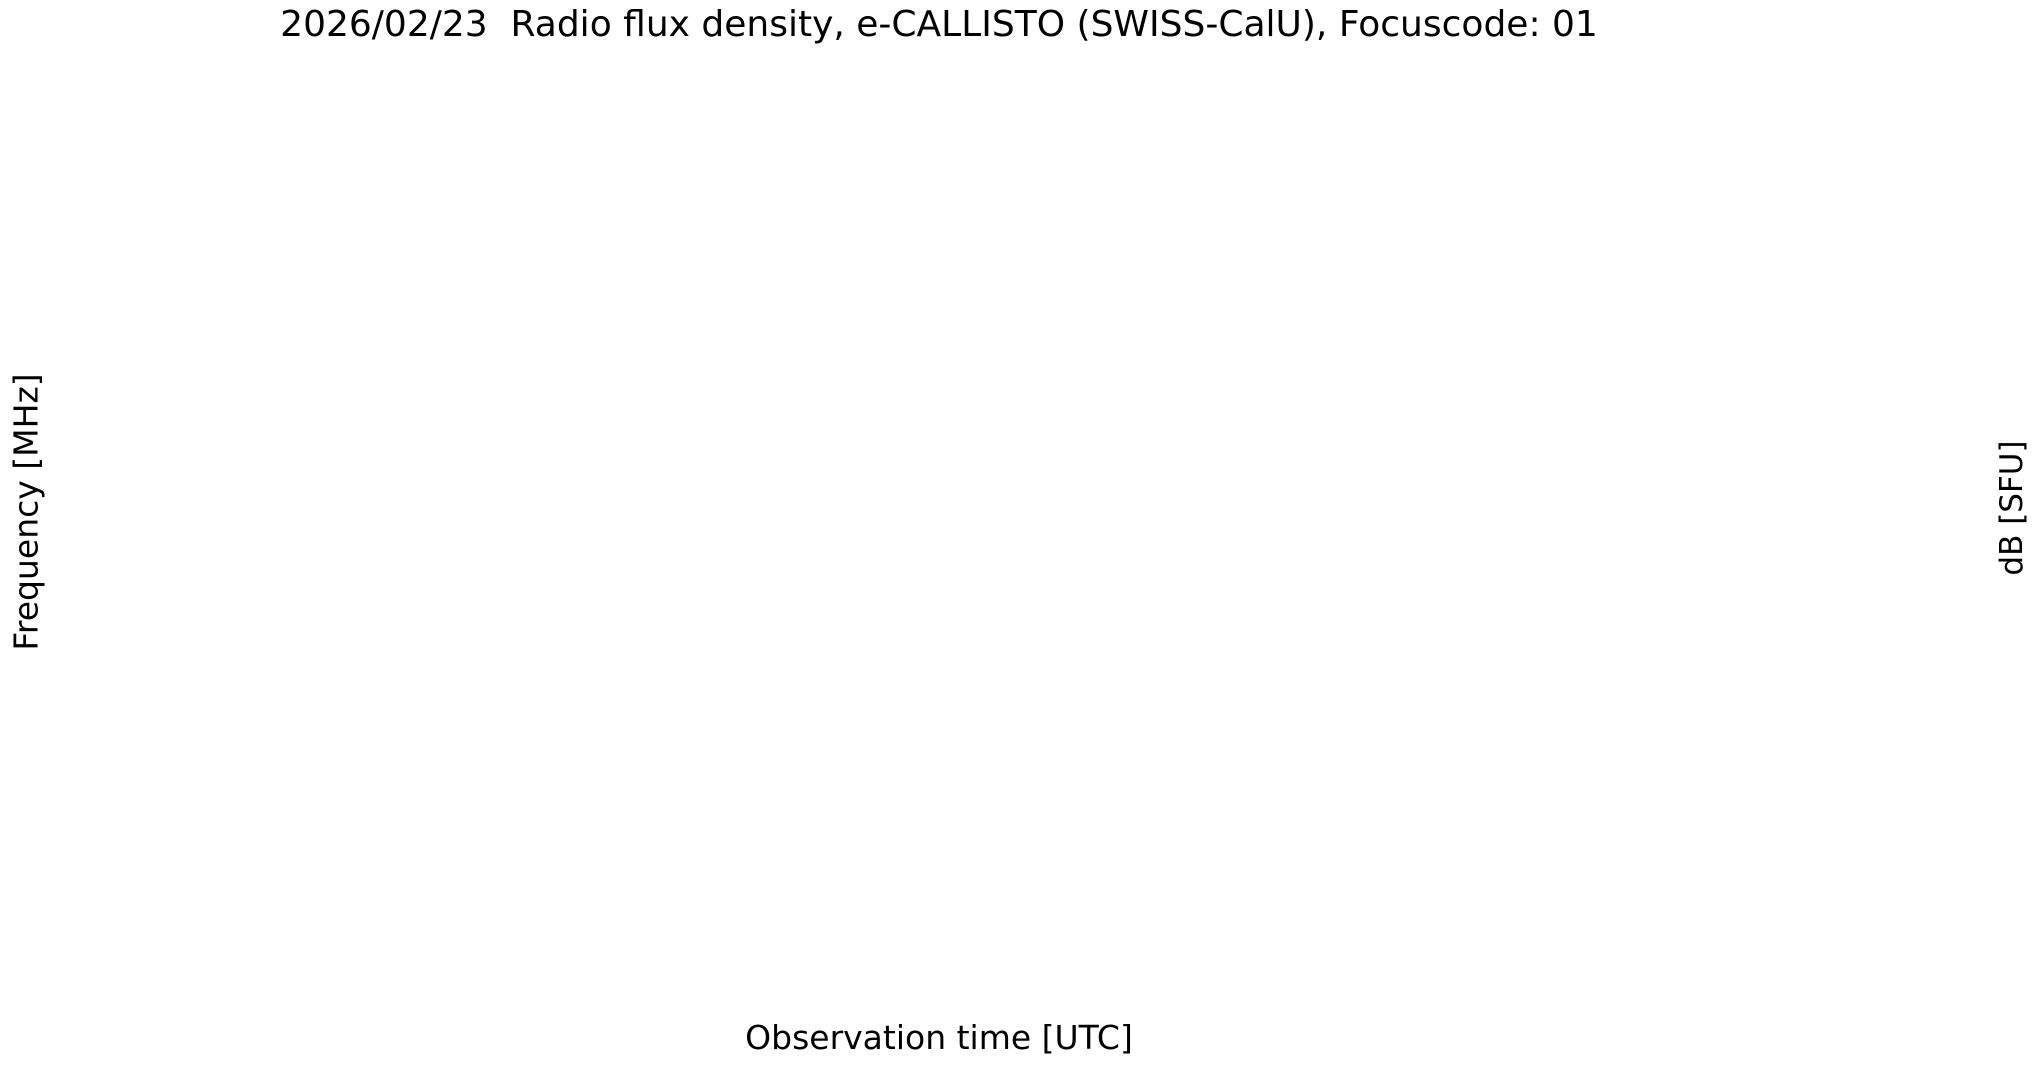 This screenshot has height=1067, width=2043. I want to click on colorbar-label: dB [SFU], so click(2012, 508).